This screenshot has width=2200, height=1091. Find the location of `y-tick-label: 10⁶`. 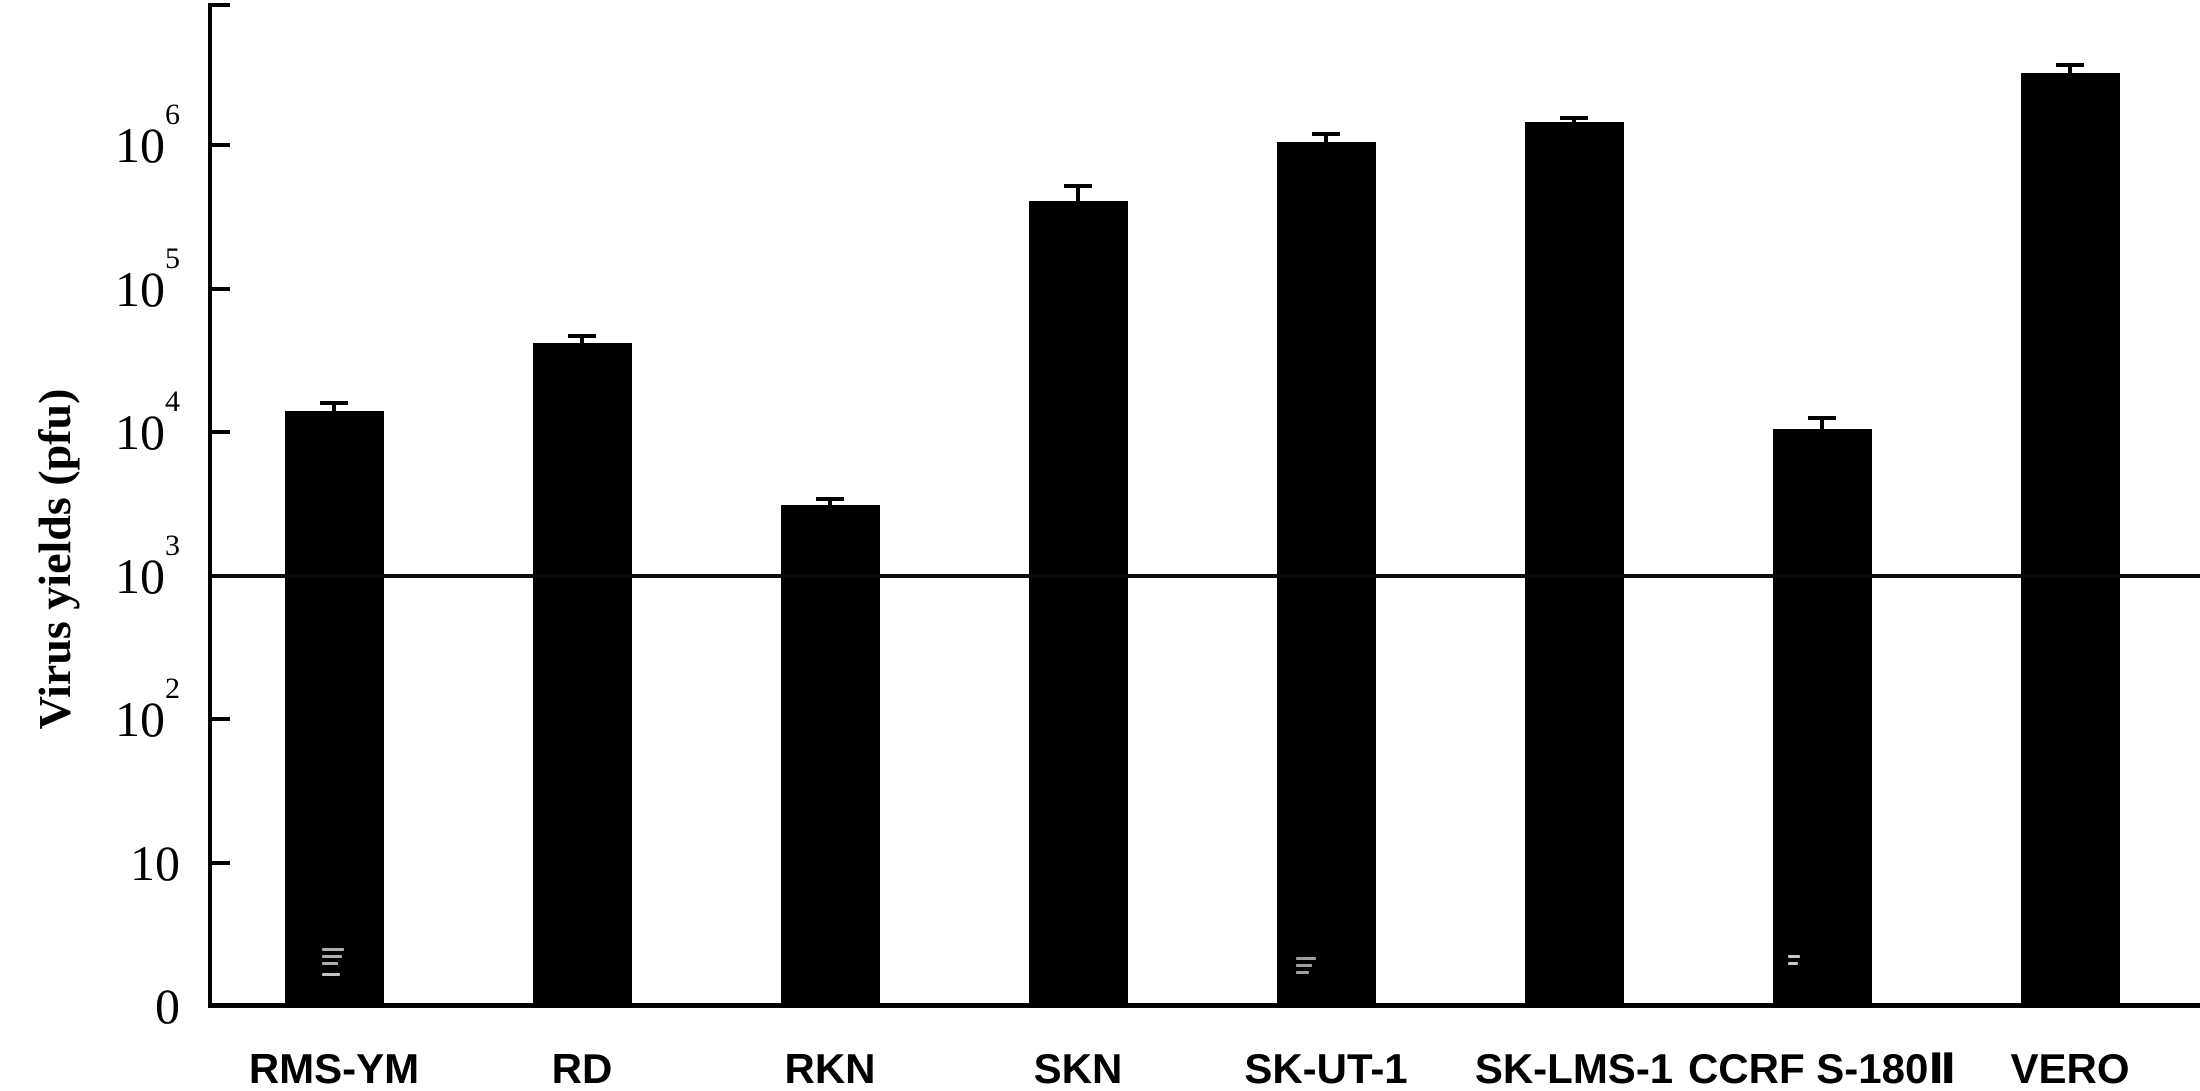

y-tick-label: 10⁶ is located at coordinates (147, 135).